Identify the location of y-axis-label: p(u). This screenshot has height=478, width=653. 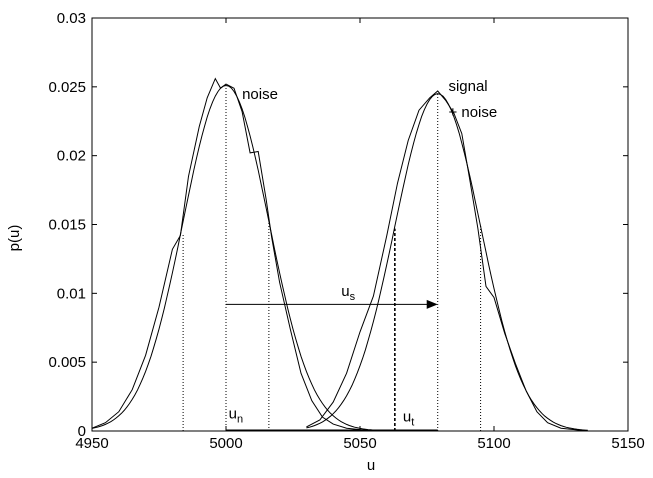
(14, 238).